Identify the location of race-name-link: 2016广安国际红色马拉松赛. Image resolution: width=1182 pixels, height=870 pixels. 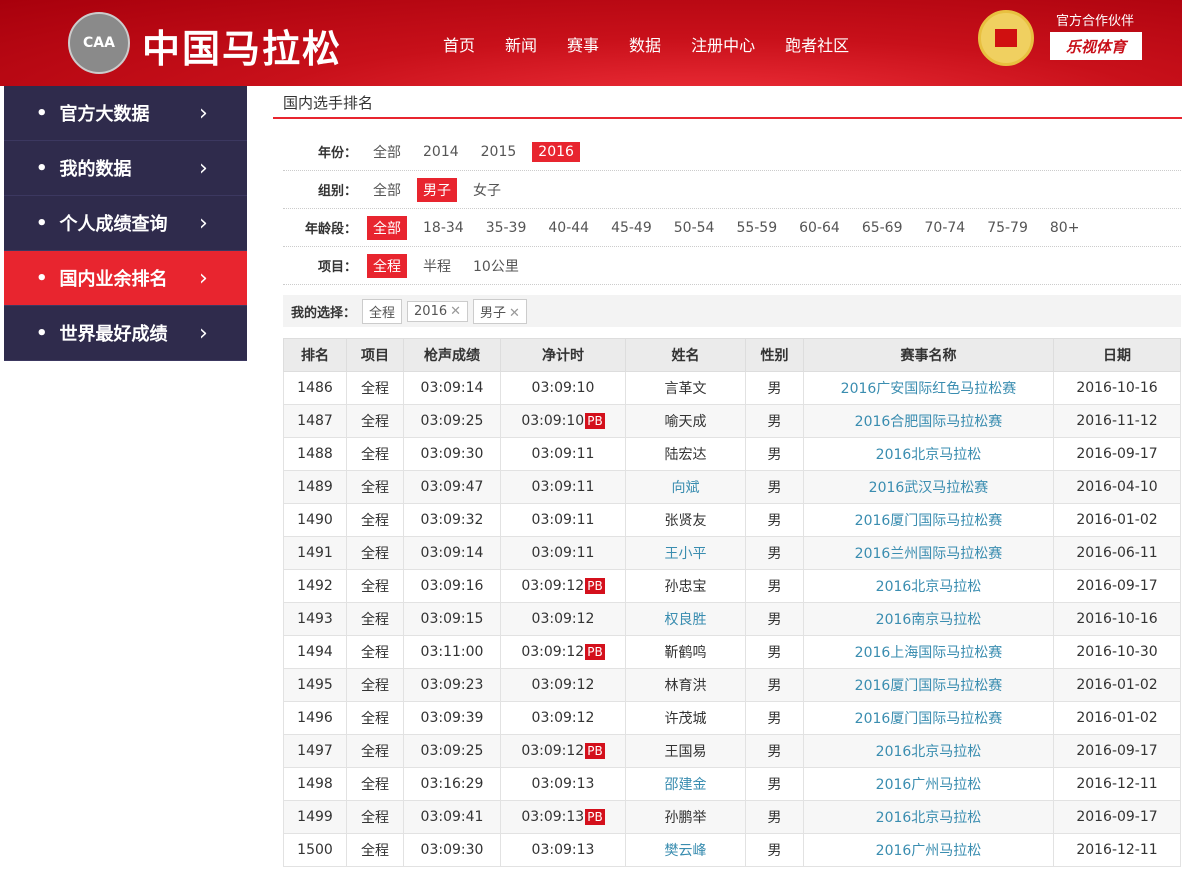
(928, 389).